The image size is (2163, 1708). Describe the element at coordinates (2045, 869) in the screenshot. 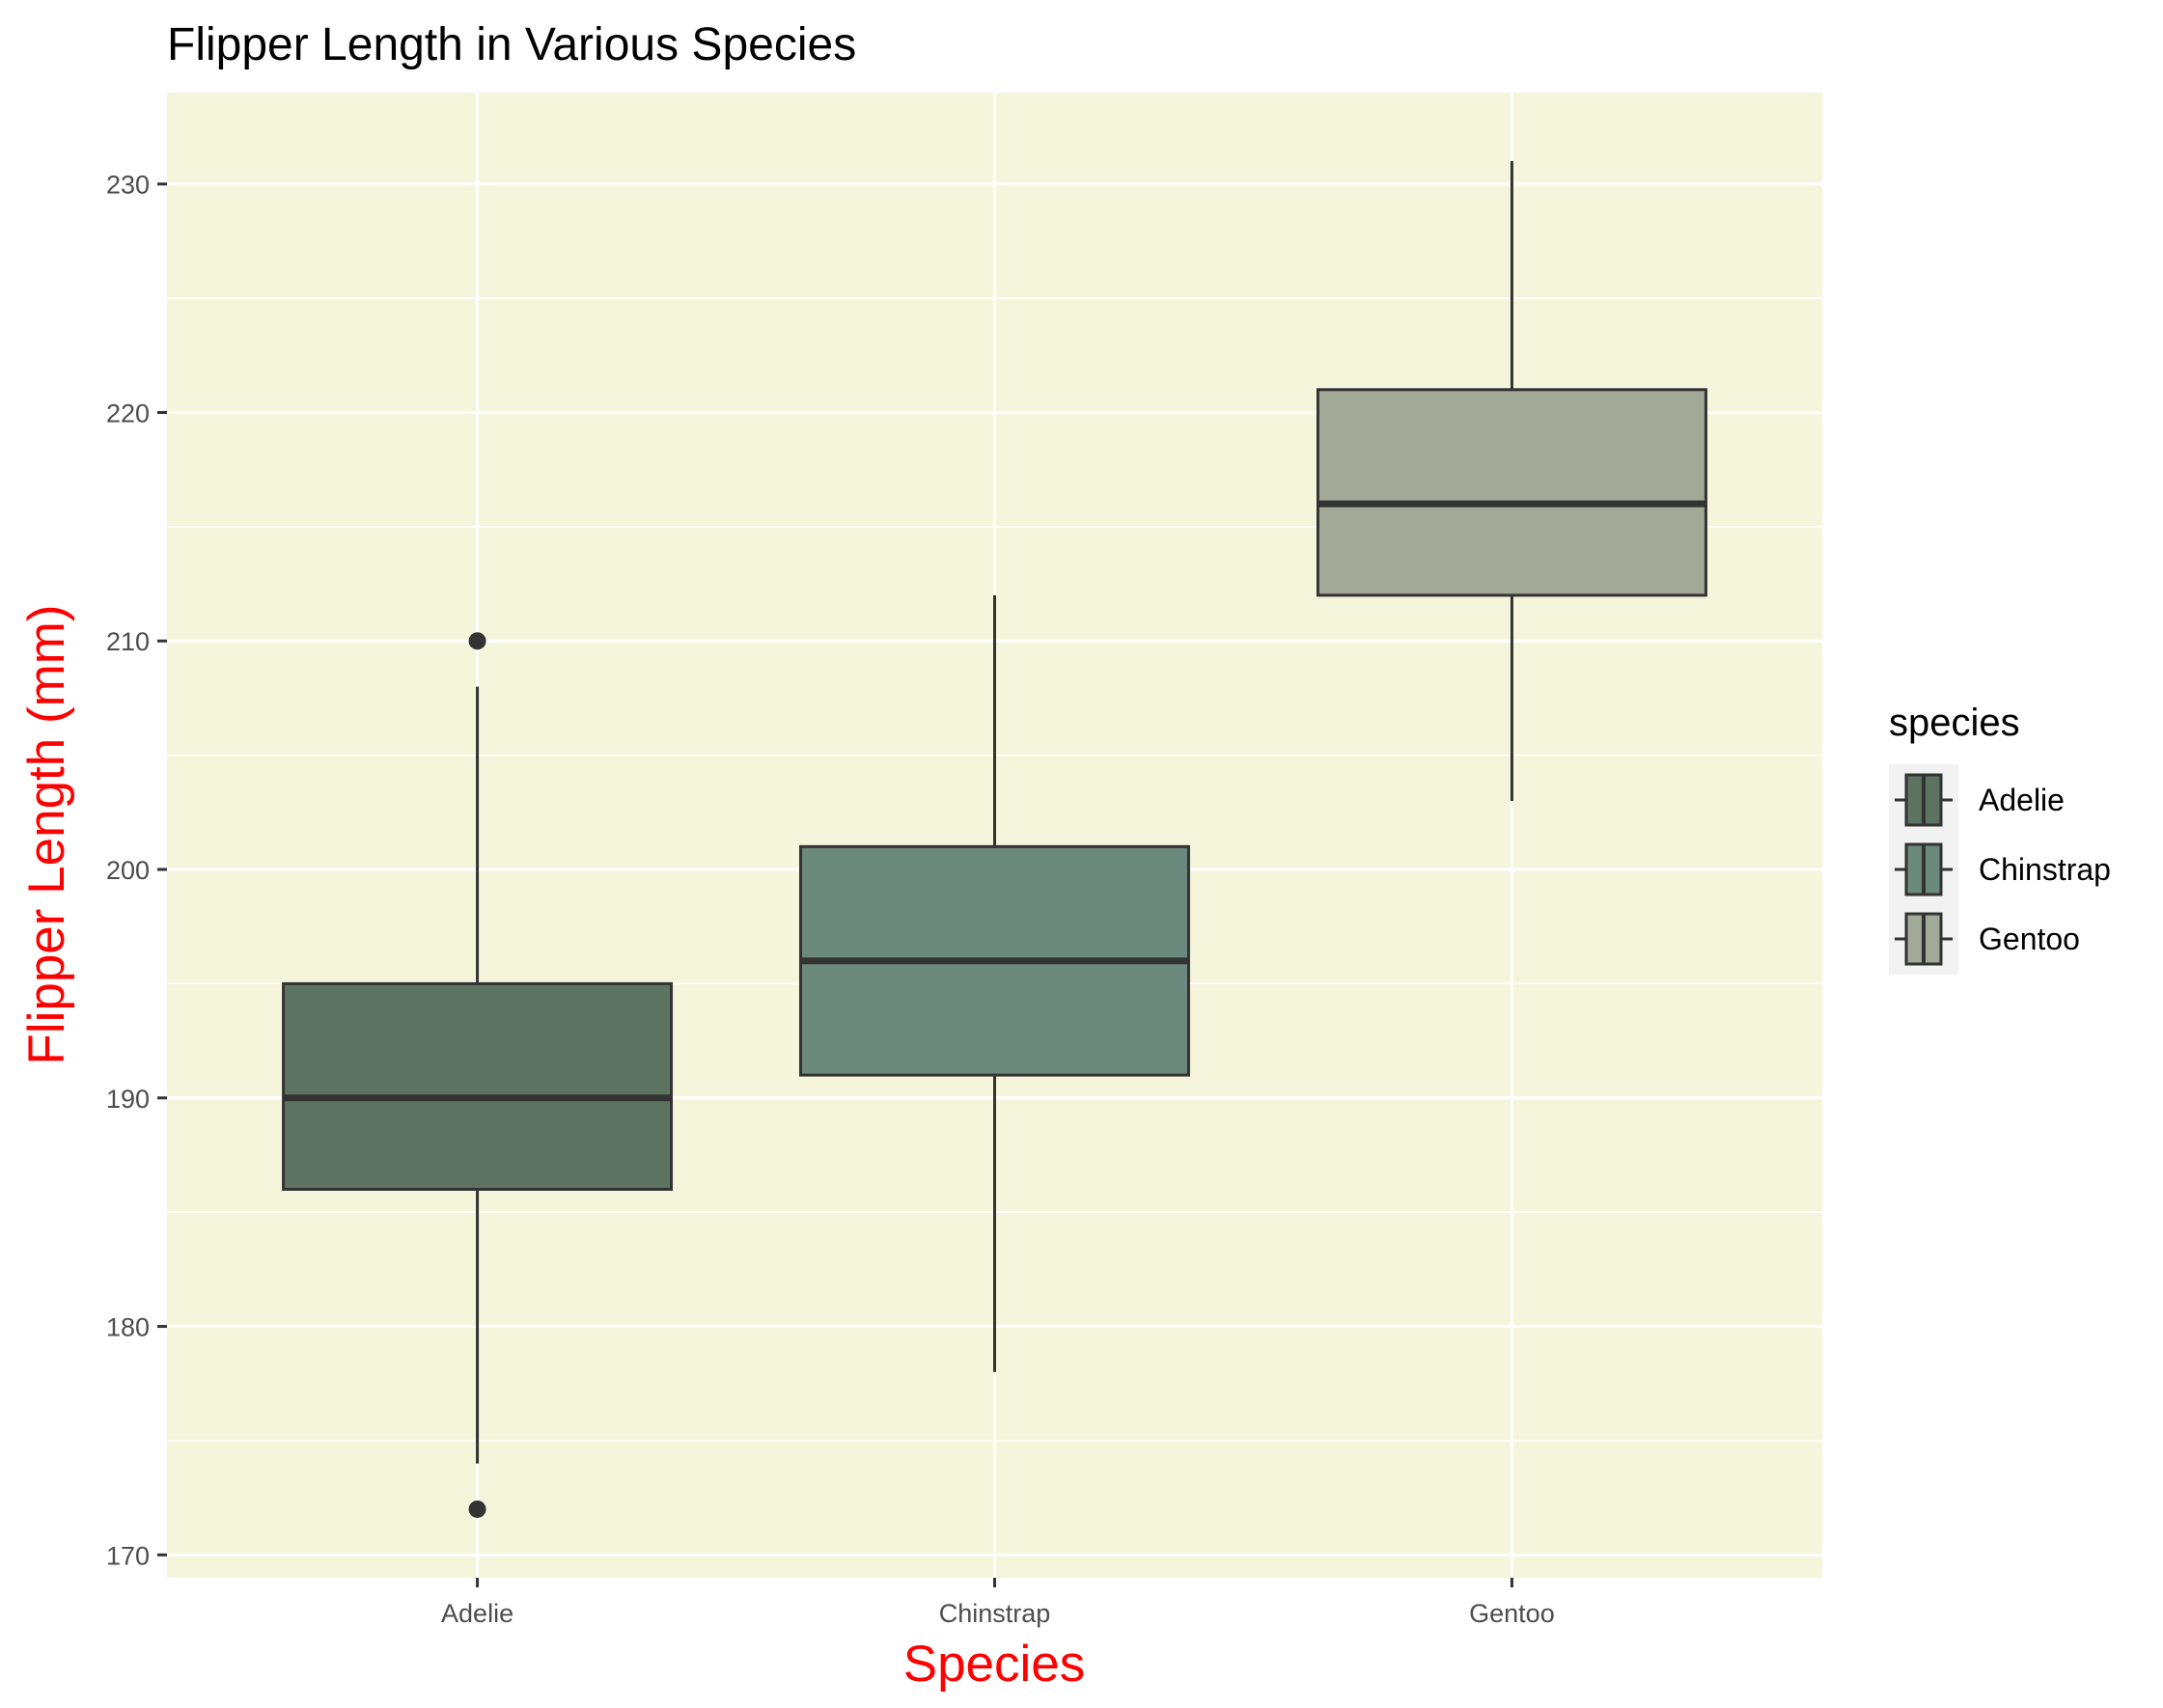

I see `legend-label: Chinstrap` at that location.